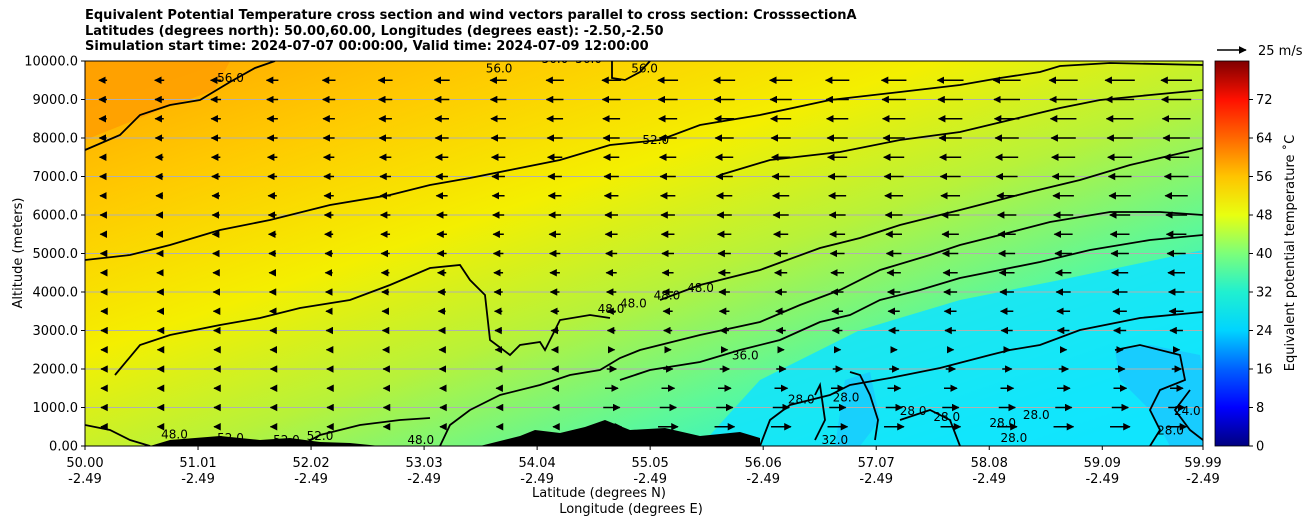  What do you see at coordinates (423, 463) in the screenshot?
I see `x-tick-label-lat: 53.03` at bounding box center [423, 463].